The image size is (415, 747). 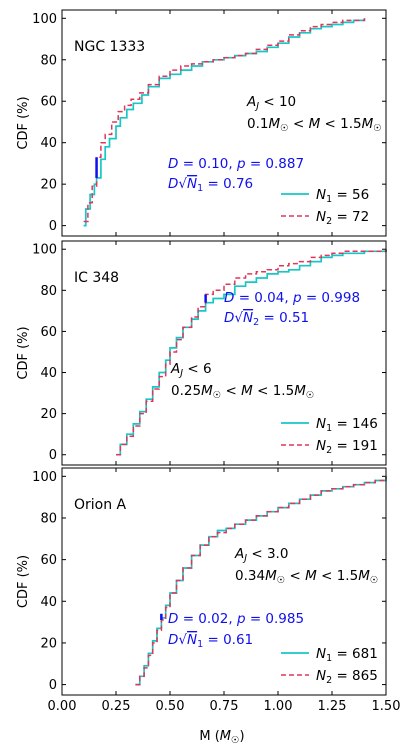 I want to click on panel-title: NGC 1333, so click(x=109, y=47).